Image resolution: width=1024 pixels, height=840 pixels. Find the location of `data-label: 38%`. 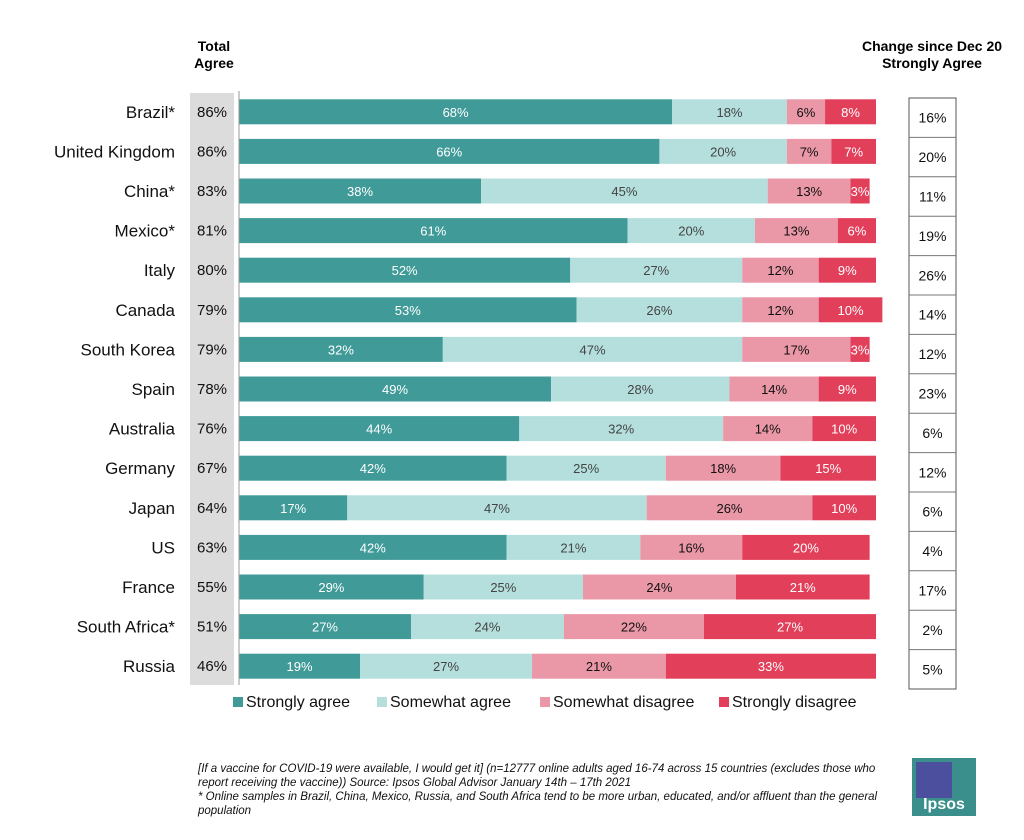

data-label: 38% is located at coordinates (360, 191).